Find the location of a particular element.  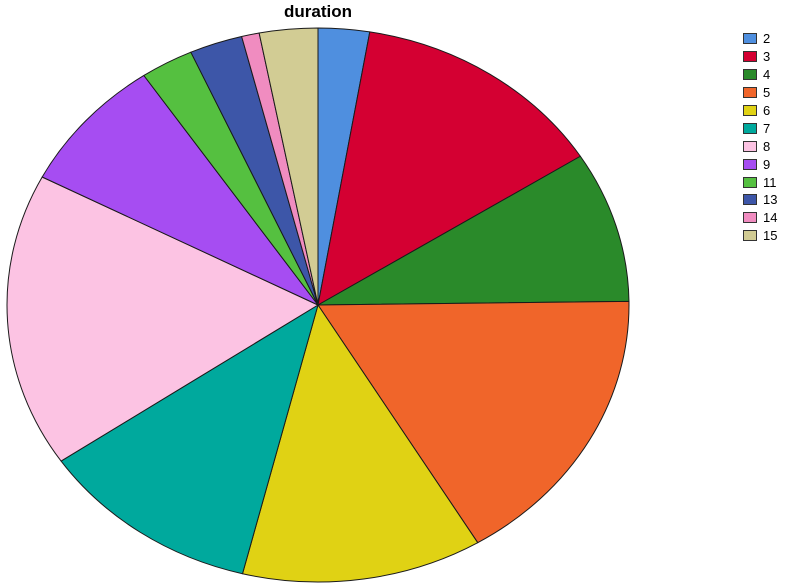

legend-label: 15 is located at coordinates (770, 236).